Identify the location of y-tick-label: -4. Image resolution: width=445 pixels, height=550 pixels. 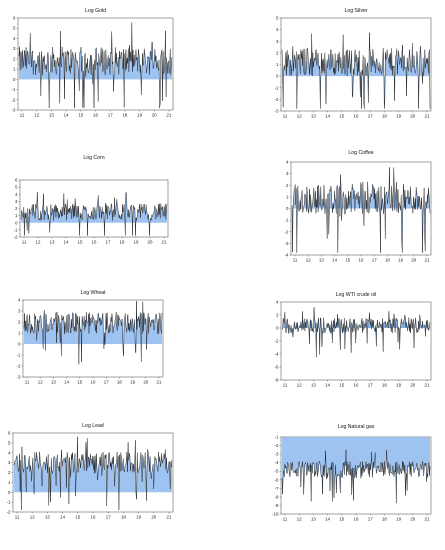
(277, 354).